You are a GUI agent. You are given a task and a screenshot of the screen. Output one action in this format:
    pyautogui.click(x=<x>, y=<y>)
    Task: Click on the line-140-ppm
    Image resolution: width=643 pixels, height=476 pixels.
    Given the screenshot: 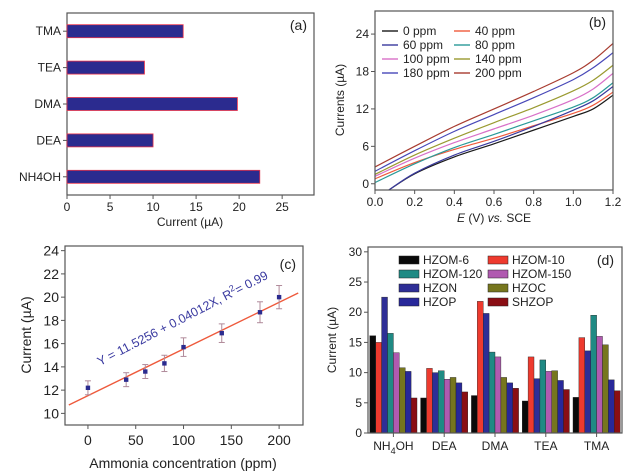 What is the action you would take?
    pyautogui.click(x=494, y=119)
    